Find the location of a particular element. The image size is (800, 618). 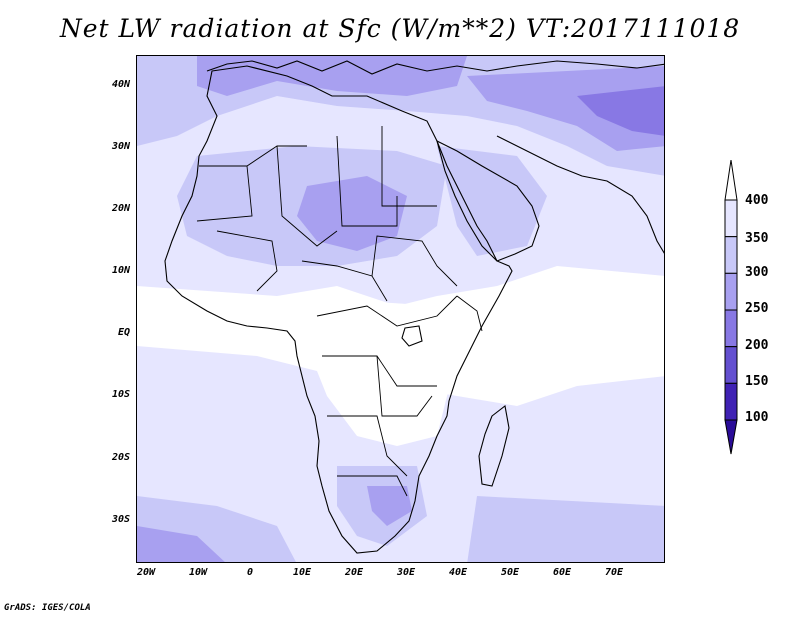

colorbar-label-100: 100 is located at coordinates (757, 417).